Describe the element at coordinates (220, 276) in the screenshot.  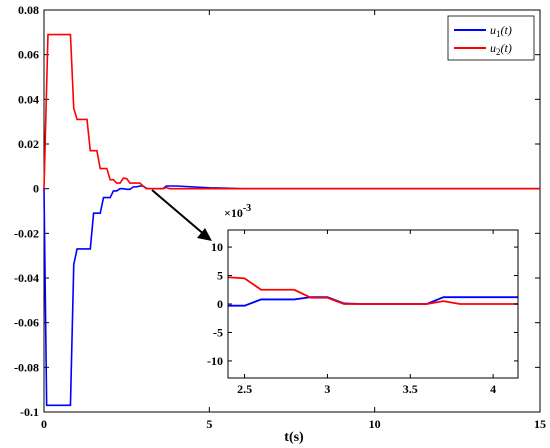
I see `inset-y-tick-label: 5` at that location.